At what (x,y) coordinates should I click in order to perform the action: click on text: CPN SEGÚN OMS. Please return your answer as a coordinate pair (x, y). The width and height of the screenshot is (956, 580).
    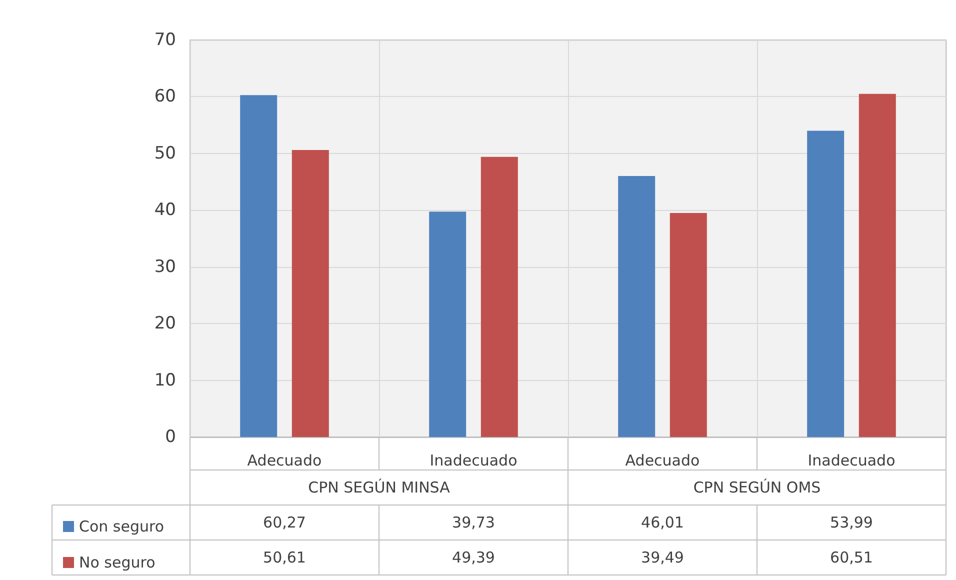
    Looking at the image, I should click on (757, 487).